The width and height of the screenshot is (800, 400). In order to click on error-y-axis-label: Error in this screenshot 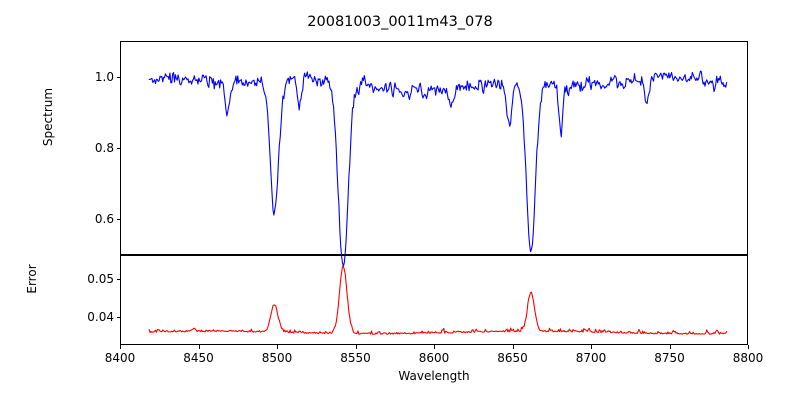, I will do `click(32, 279)`.